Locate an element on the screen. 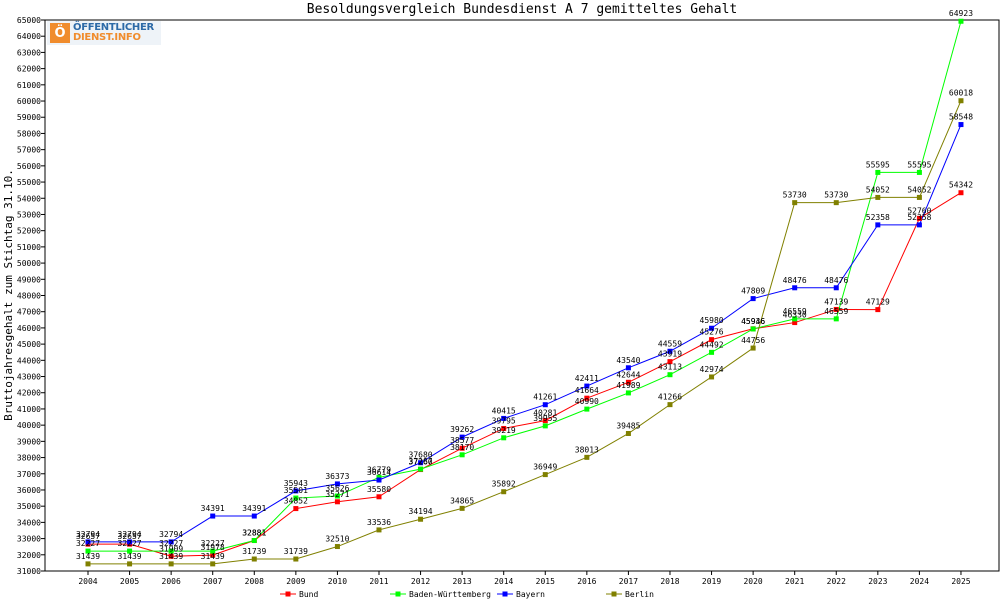 Image resolution: width=1000 pixels, height=600 pixels. data-label-baden-w-rttemberg: 44492 is located at coordinates (712, 344).